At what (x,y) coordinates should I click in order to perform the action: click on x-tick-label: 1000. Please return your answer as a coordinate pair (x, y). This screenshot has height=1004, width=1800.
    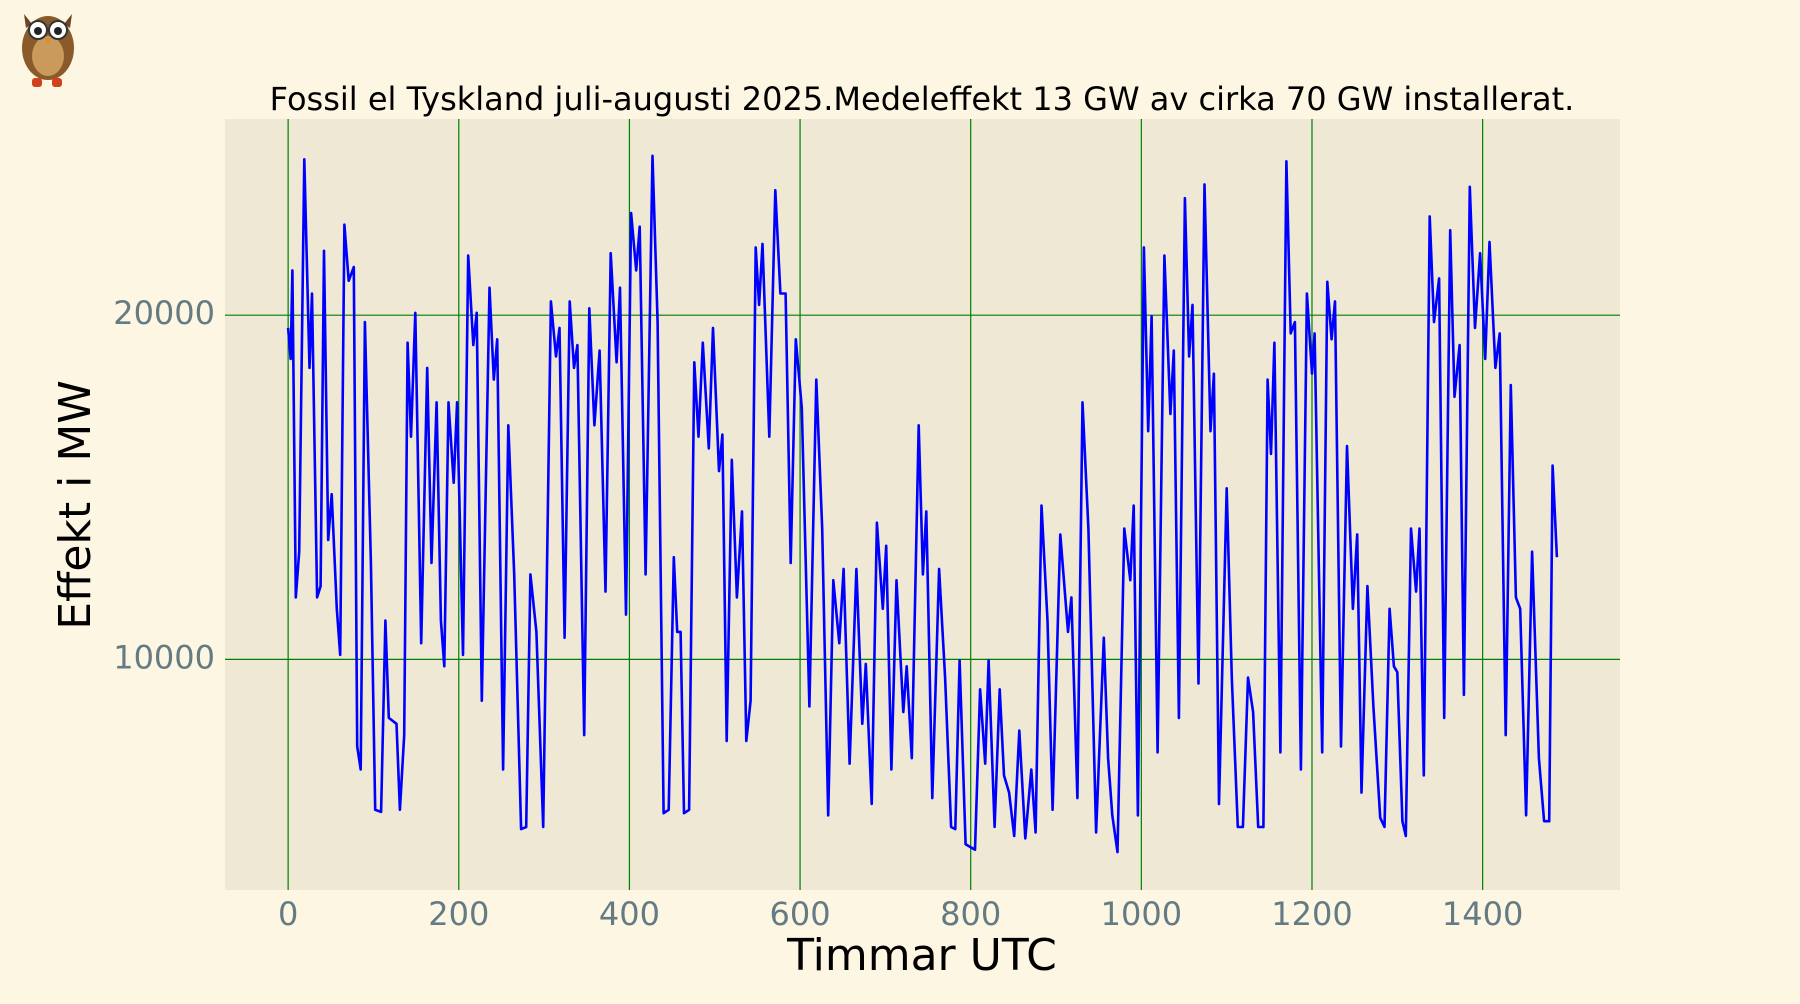
    Looking at the image, I should click on (1141, 914).